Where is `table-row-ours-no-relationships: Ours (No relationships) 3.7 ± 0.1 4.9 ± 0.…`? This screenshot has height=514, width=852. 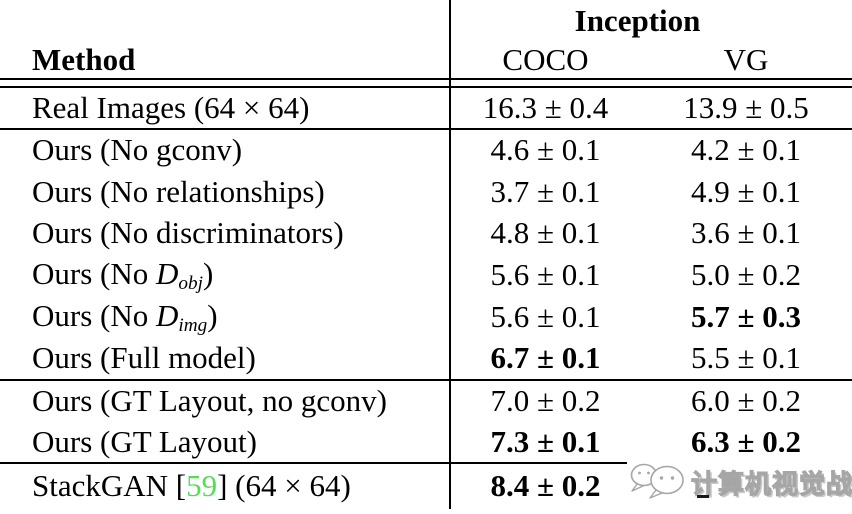
table-row-ours-no-relationships: Ours (No relationships) 3.7 ± 0.1 4.9 ± 0.… is located at coordinates (426, 191).